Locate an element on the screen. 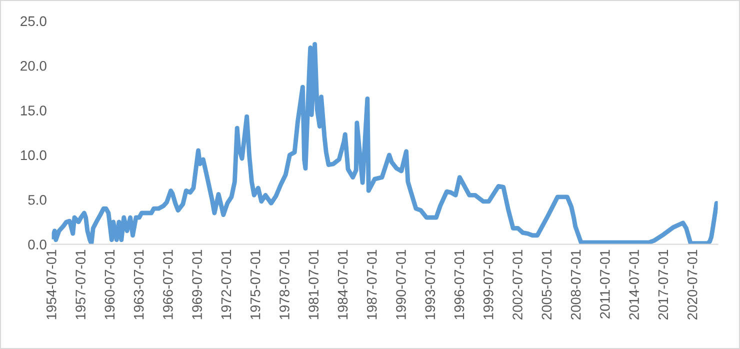 This screenshot has width=740, height=349. x-tick-label: 1972-07-01 is located at coordinates (226, 285).